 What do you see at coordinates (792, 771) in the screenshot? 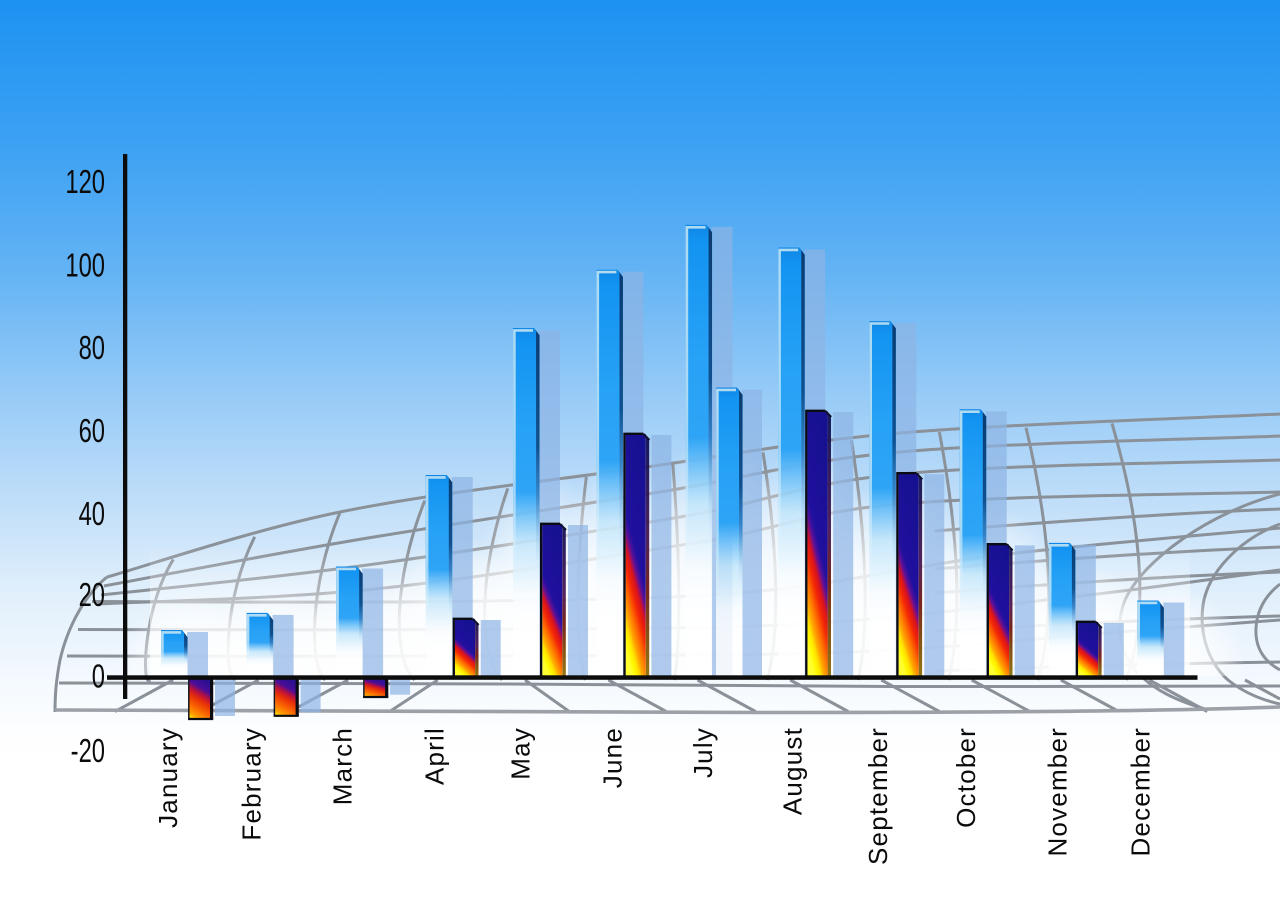
I see `svg-text: August` at bounding box center [792, 771].